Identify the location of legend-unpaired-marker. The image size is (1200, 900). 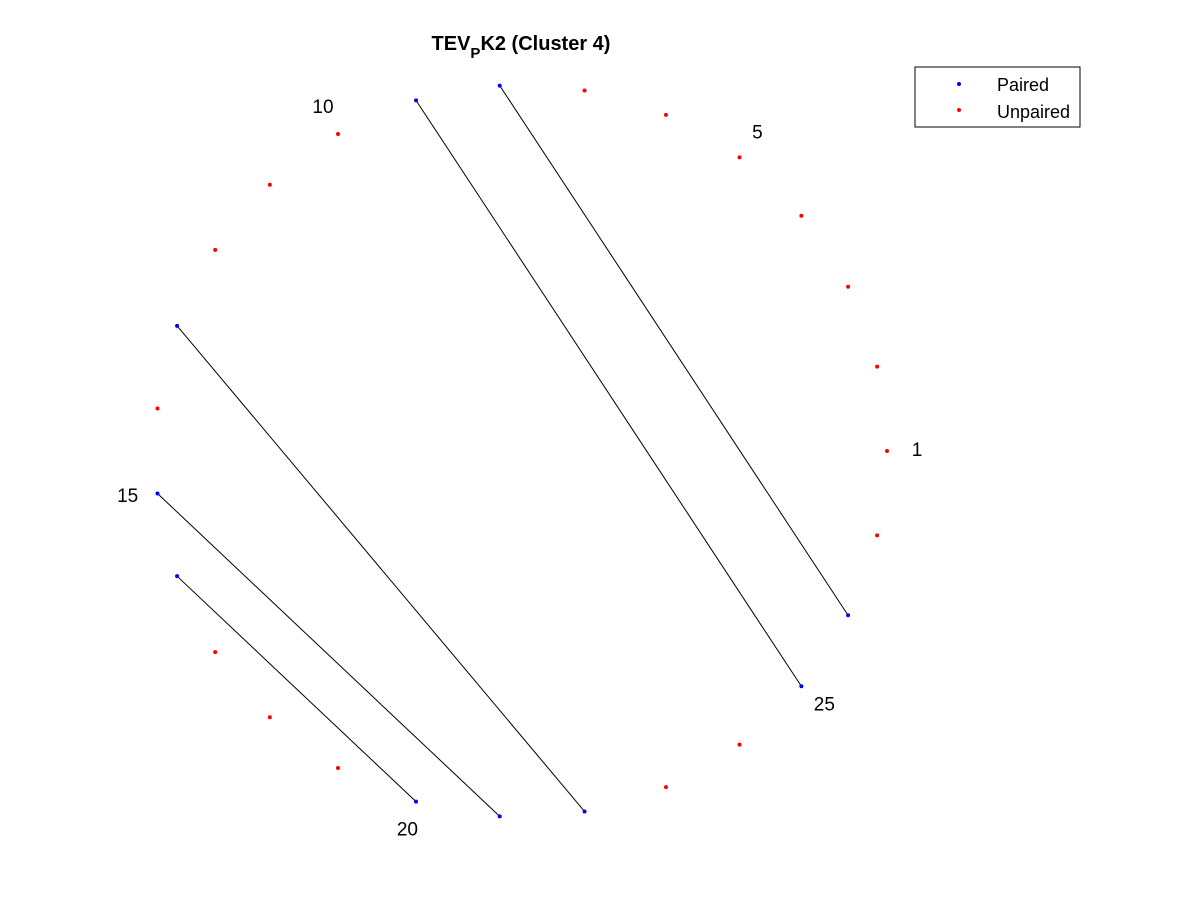
(959, 110).